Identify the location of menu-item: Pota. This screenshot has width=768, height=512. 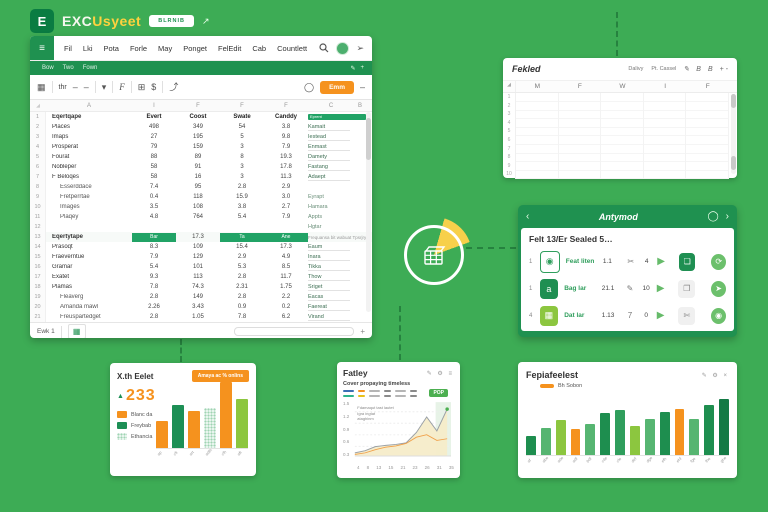
(111, 48).